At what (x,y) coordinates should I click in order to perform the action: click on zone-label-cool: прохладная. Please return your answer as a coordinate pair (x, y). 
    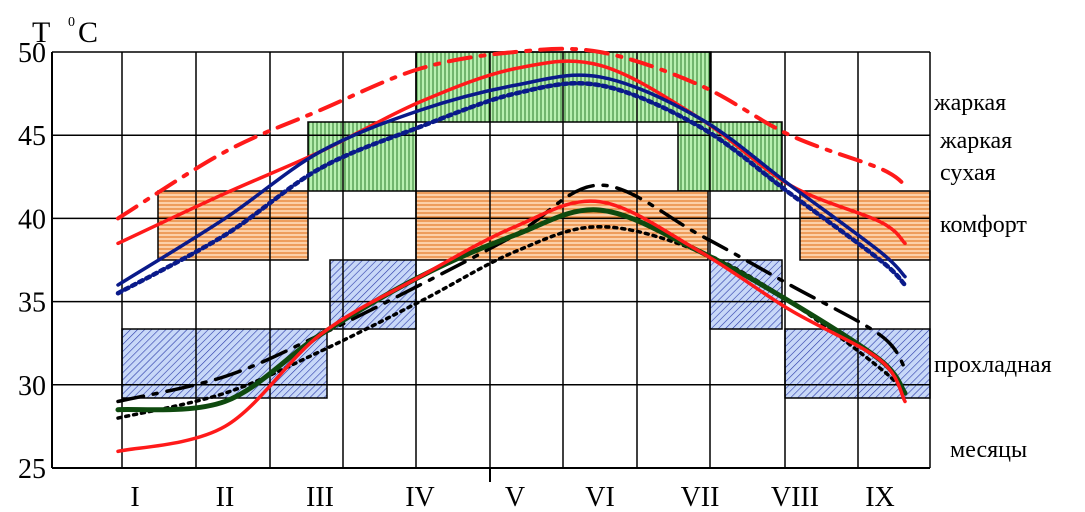
    Looking at the image, I should click on (993, 365).